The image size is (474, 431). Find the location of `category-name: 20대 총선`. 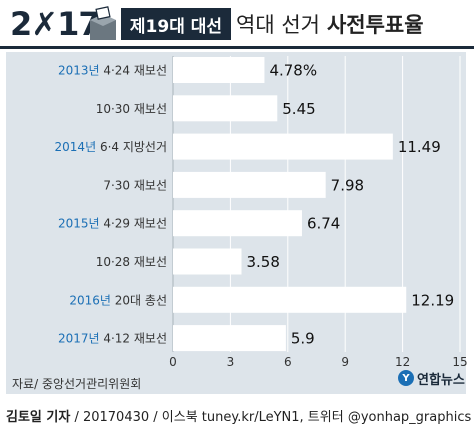

category-name: 20대 총선 is located at coordinates (141, 300).